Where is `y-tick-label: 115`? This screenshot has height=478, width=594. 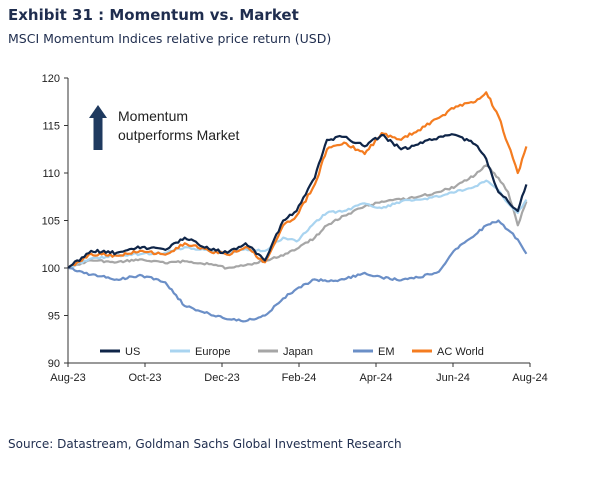 y-tick-label: 115 is located at coordinates (51, 127).